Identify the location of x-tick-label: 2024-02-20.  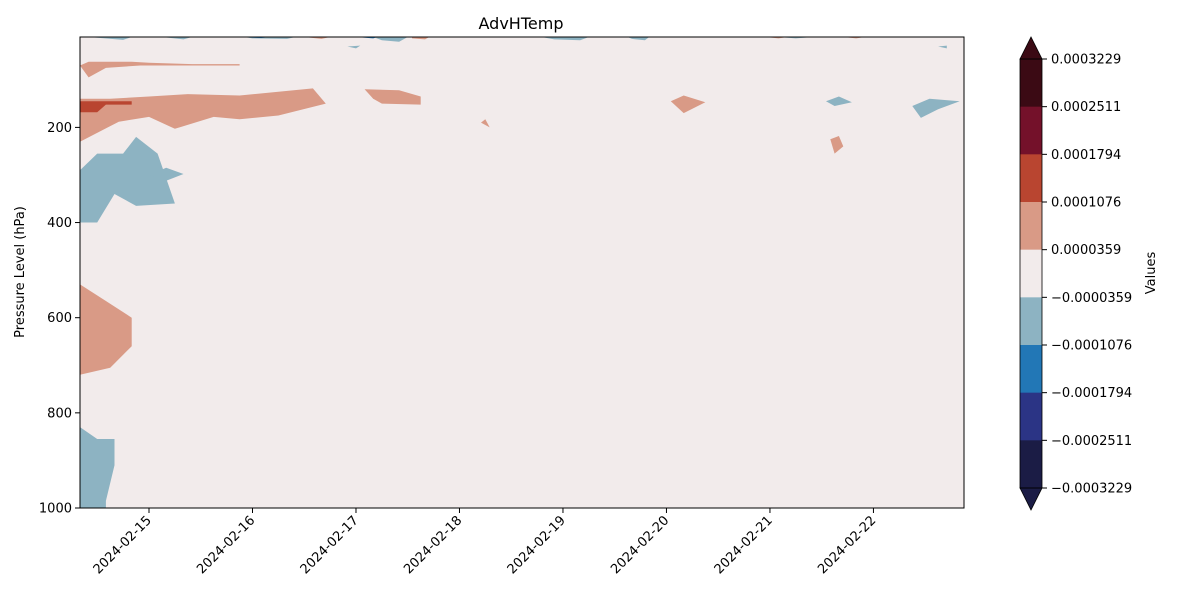
(640, 545).